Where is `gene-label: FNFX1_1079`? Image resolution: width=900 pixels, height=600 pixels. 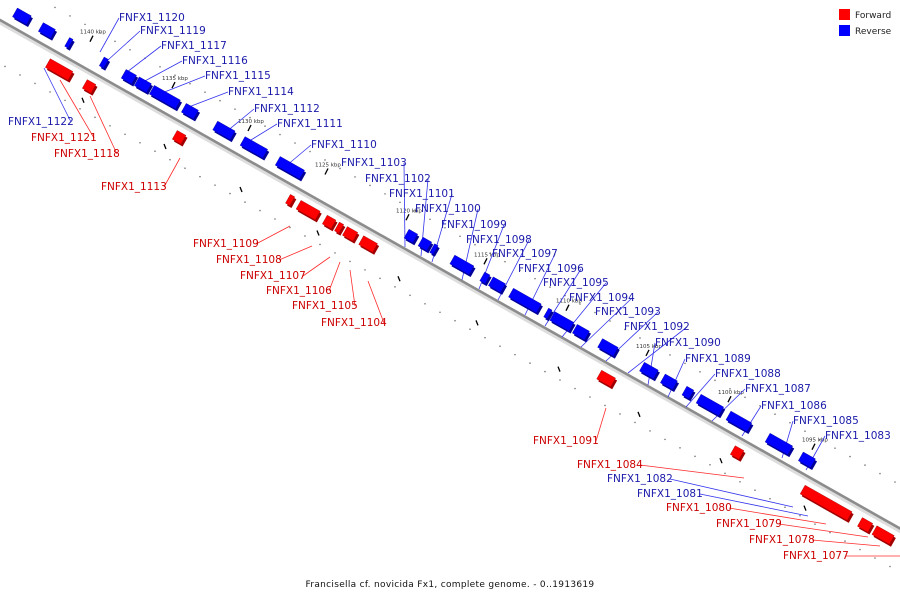
gene-label: FNFX1_1079 is located at coordinates (749, 524).